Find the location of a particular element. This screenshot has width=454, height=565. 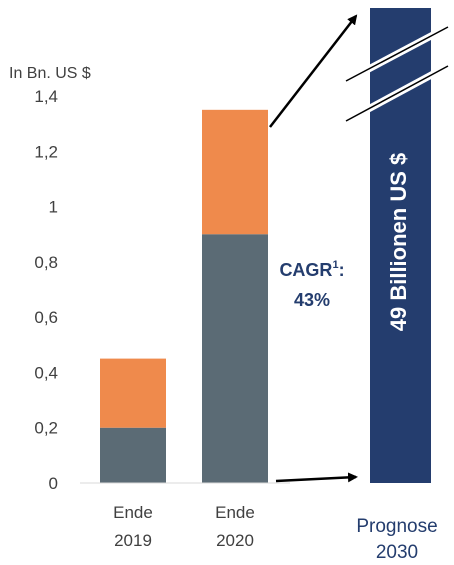

forecast-category-line2: 2030 is located at coordinates (397, 552).